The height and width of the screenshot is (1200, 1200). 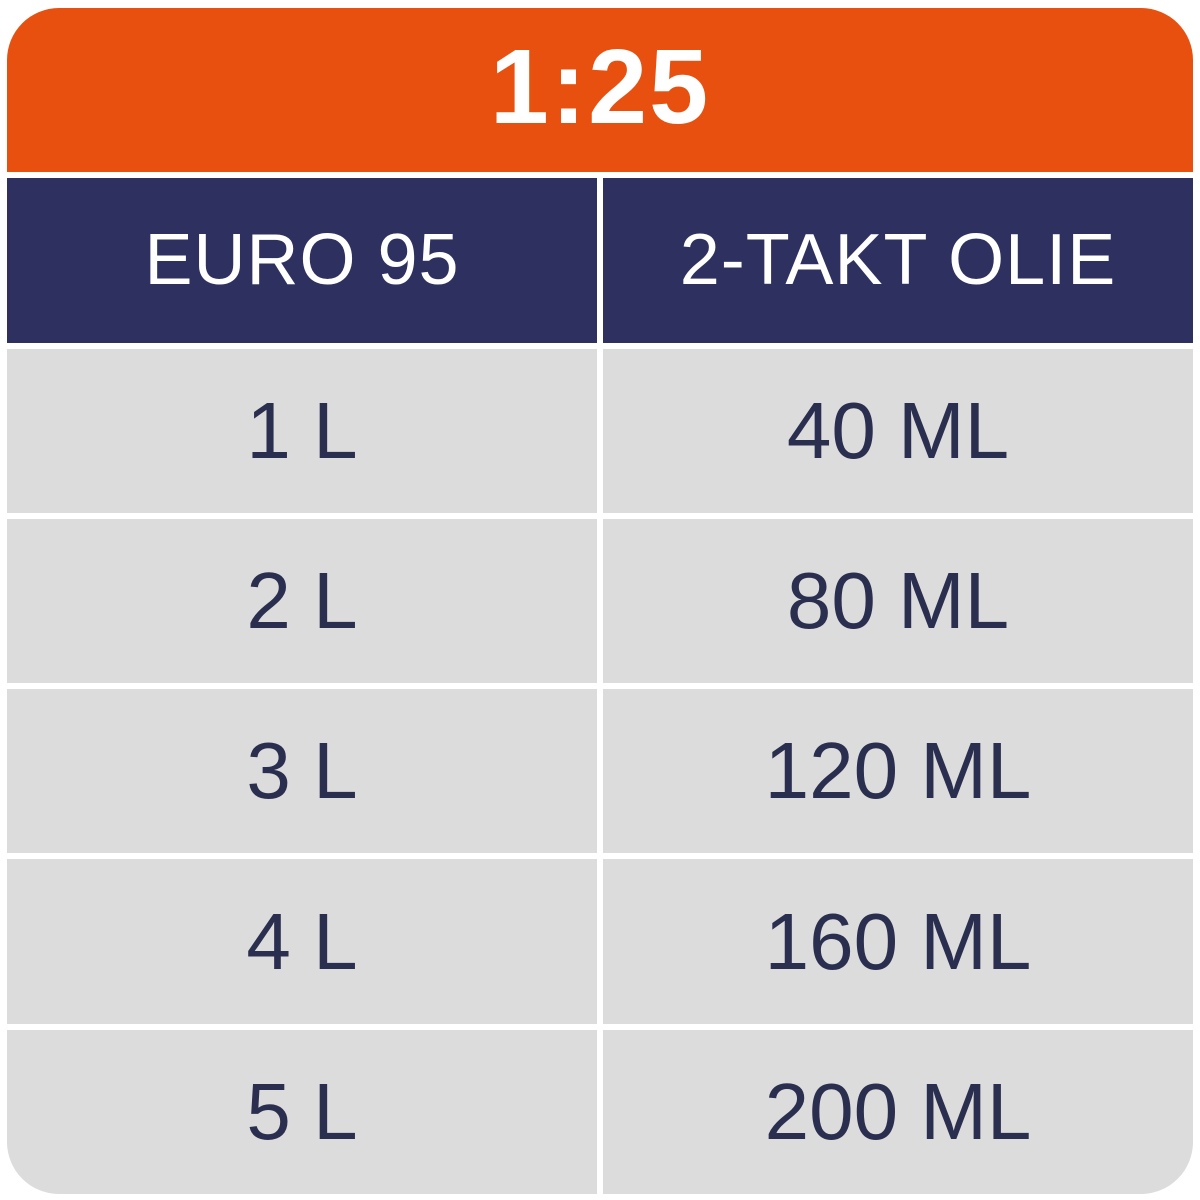 I want to click on table-row: 2 L 80 ML, so click(x=600, y=601).